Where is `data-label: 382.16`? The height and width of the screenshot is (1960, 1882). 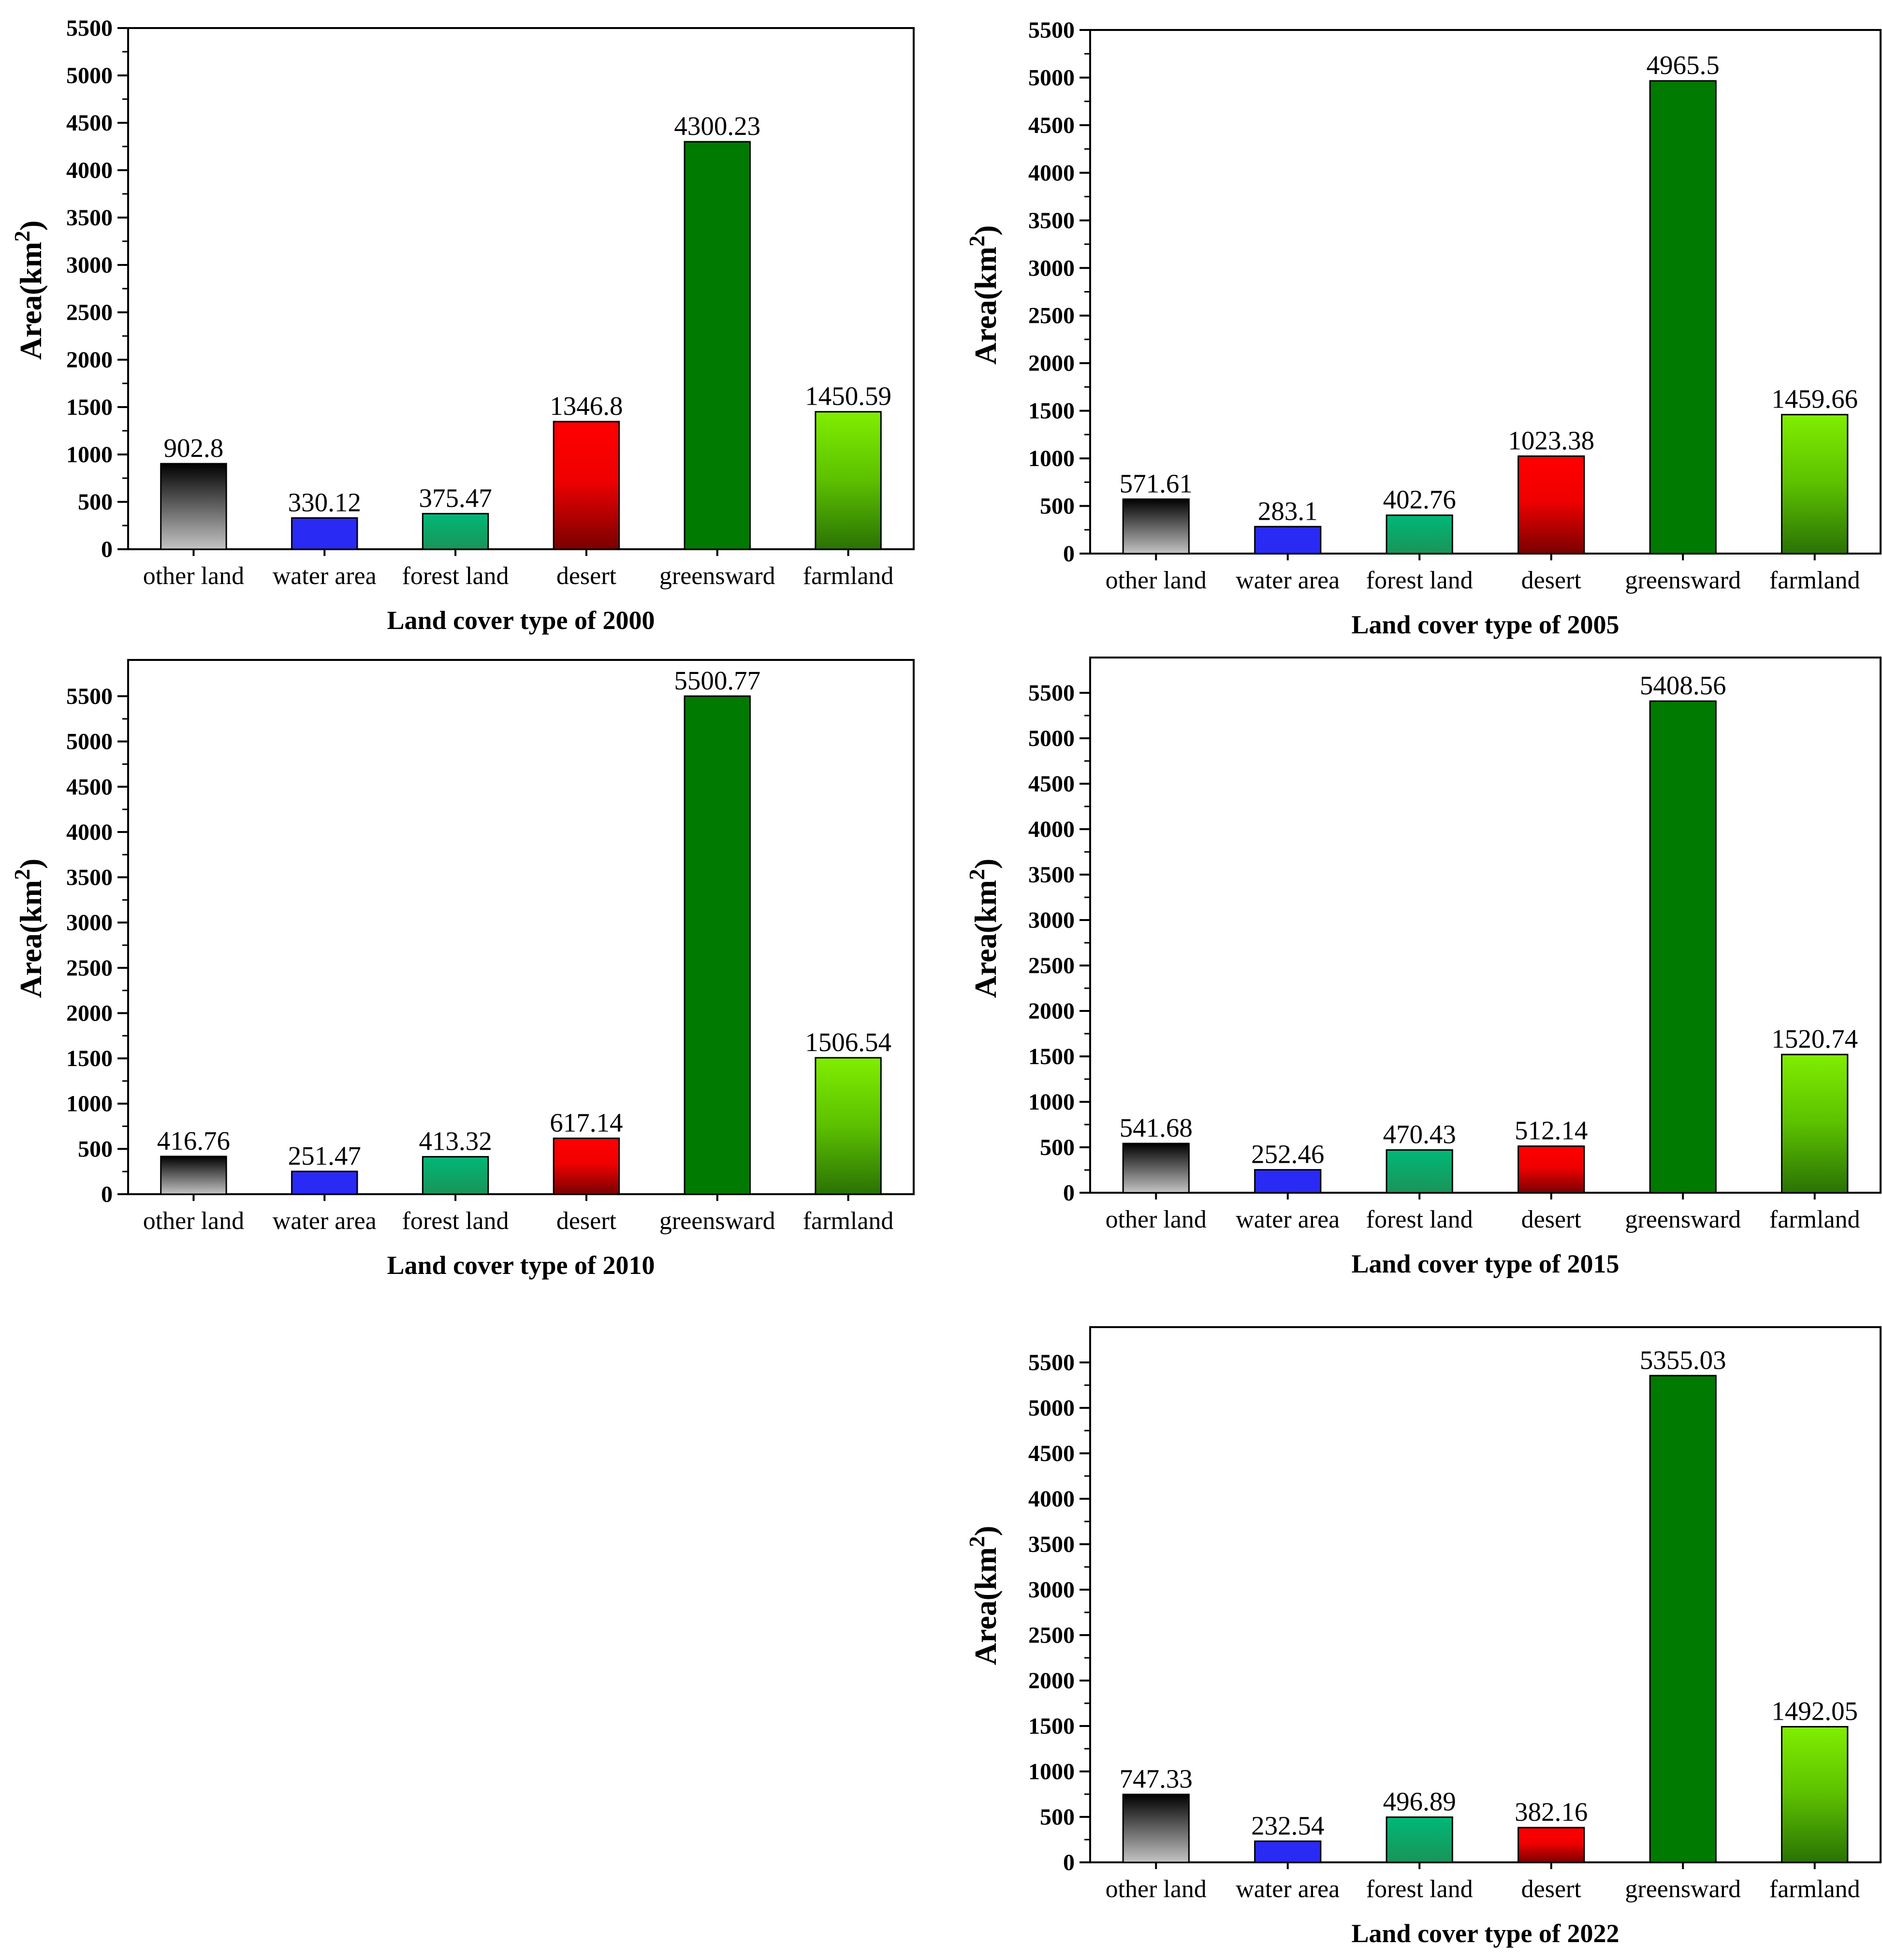 data-label: 382.16 is located at coordinates (1551, 1812).